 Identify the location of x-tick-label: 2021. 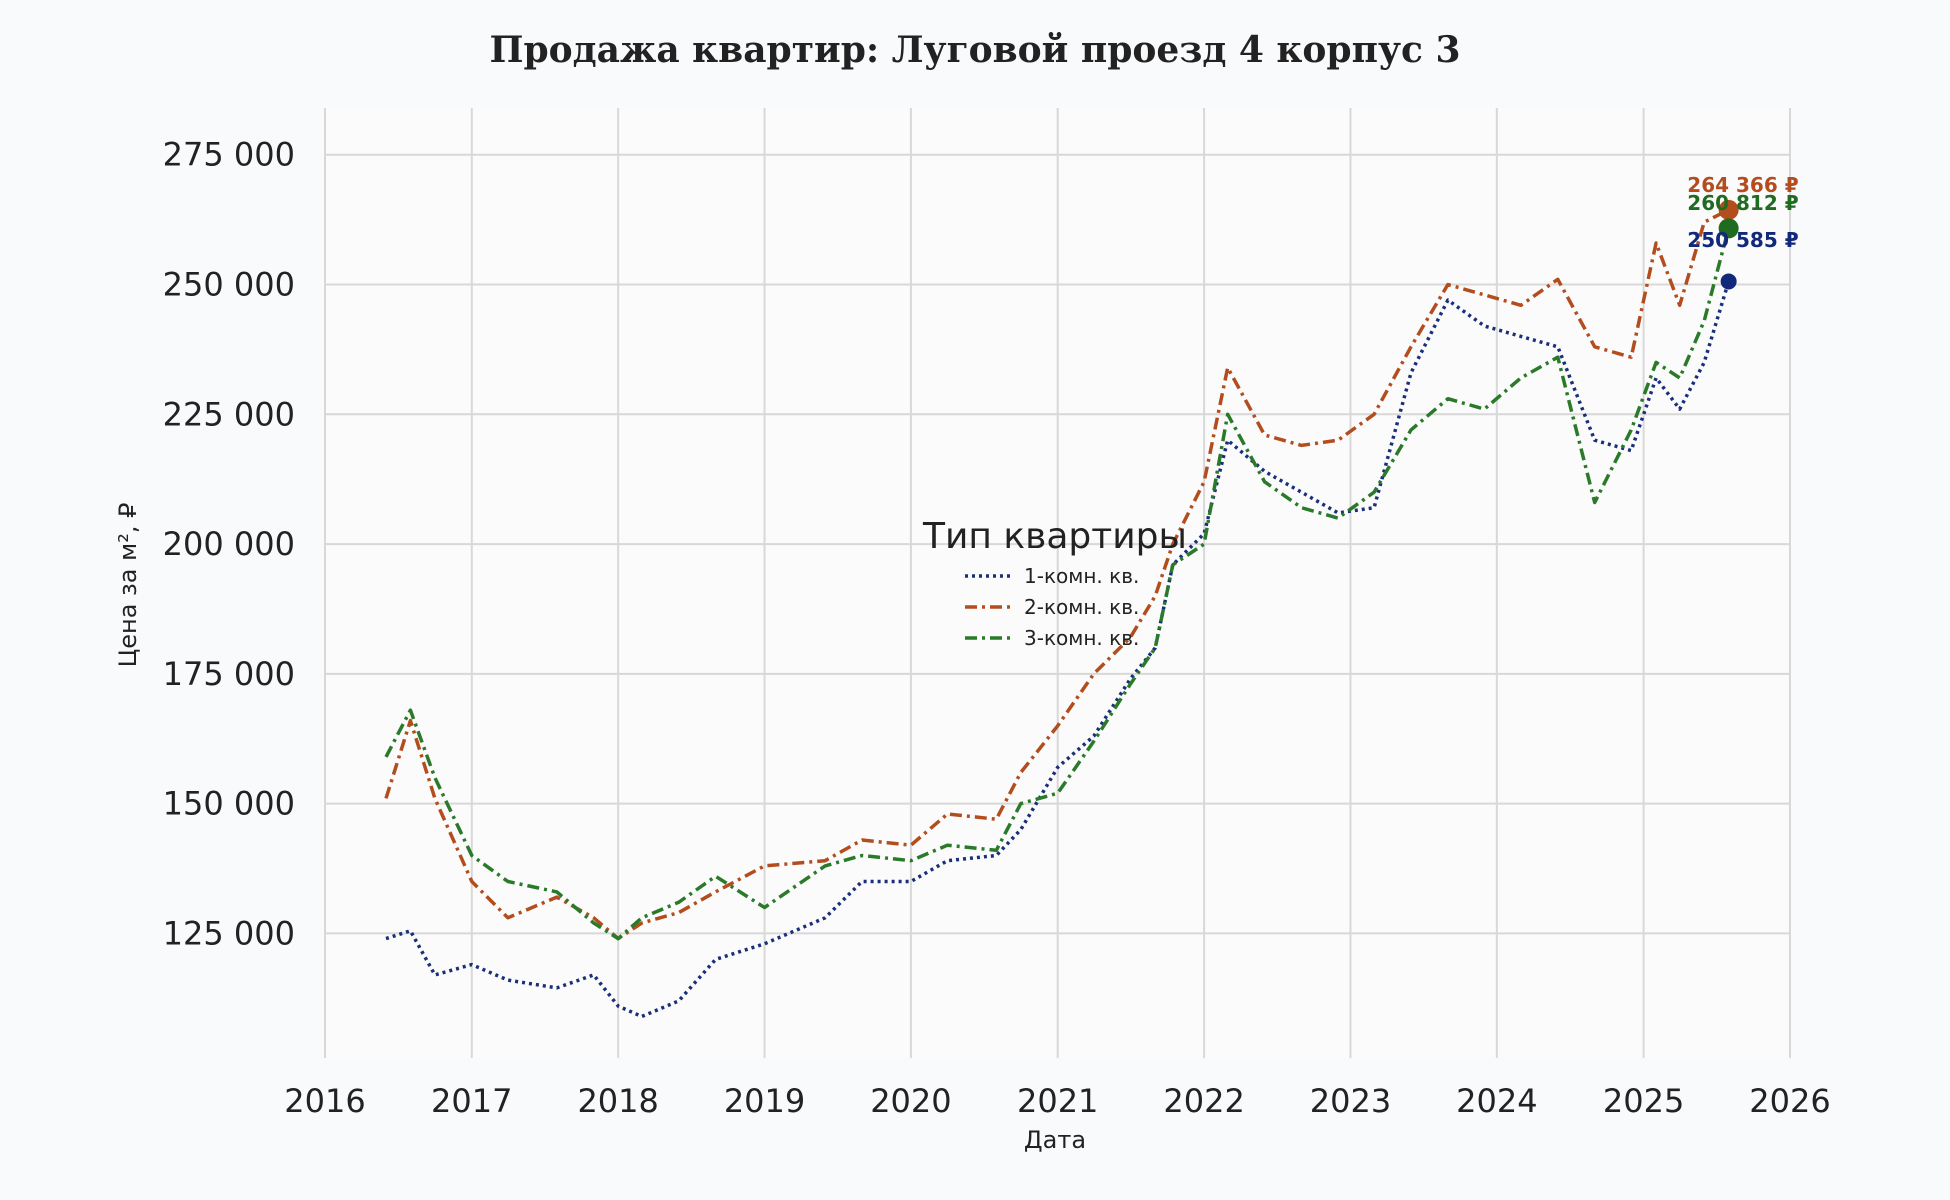
(1057, 1101).